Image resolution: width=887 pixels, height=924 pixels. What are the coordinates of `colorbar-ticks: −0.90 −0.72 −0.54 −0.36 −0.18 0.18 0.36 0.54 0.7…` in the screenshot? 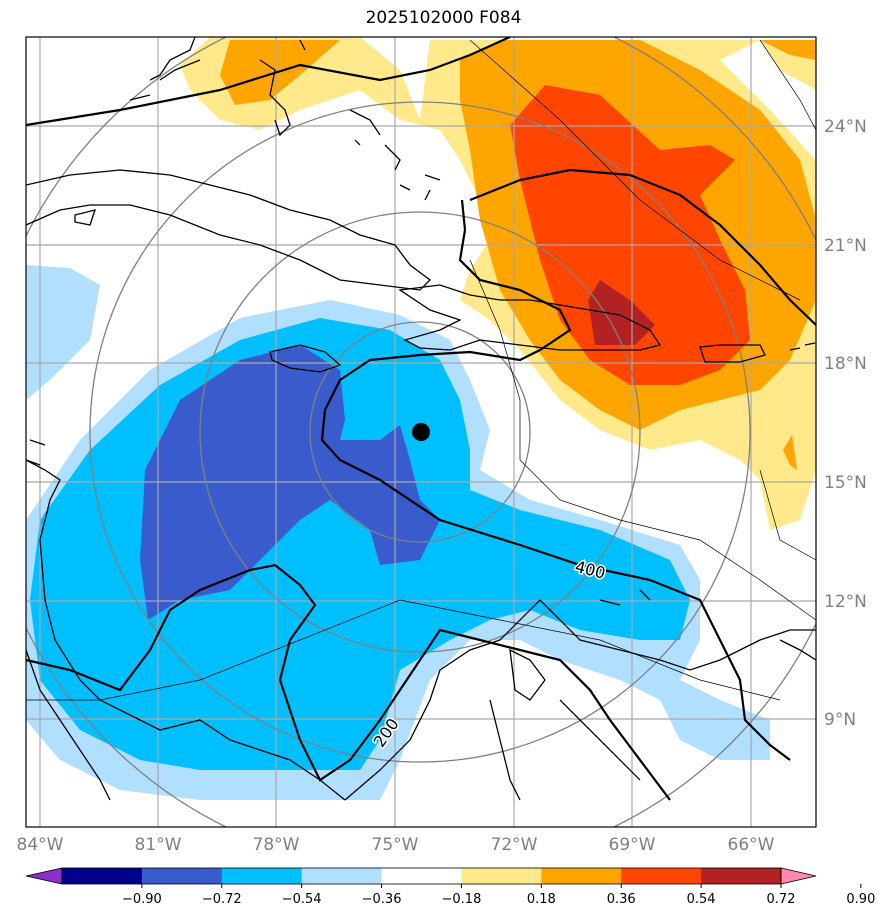 It's located at (498, 895).